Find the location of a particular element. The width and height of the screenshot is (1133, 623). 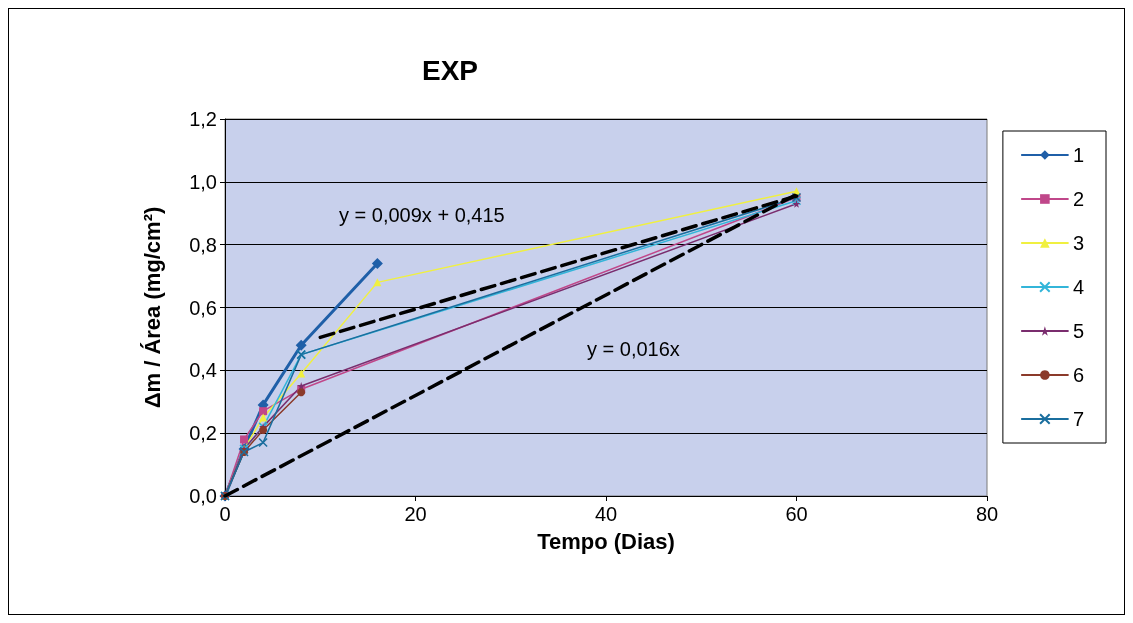

annotation: y = 0,009x + 0,415 is located at coordinates (422, 215).